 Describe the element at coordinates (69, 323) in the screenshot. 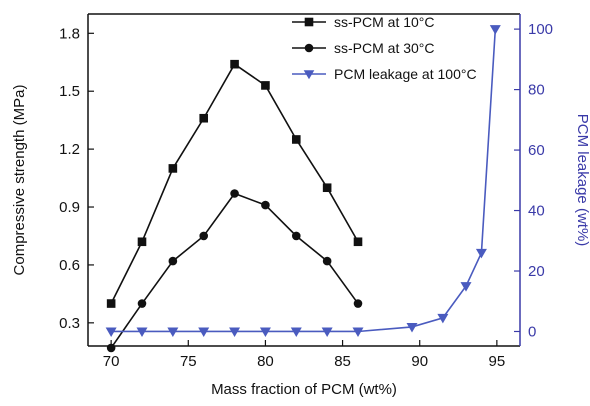

I see `y-tick-label: 0.3` at that location.